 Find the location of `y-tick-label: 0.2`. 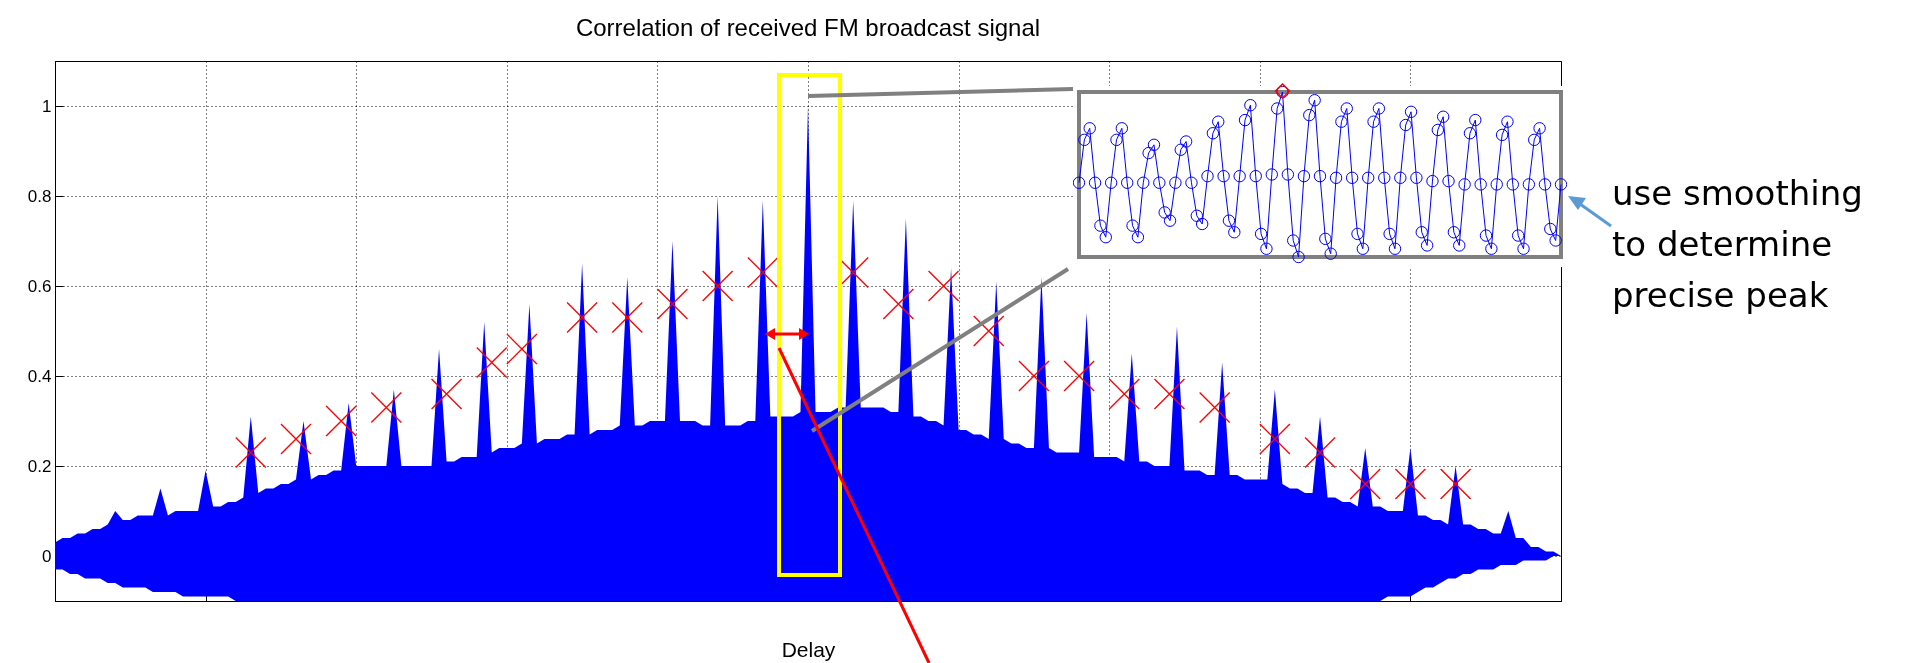

y-tick-label: 0.2 is located at coordinates (39, 466).